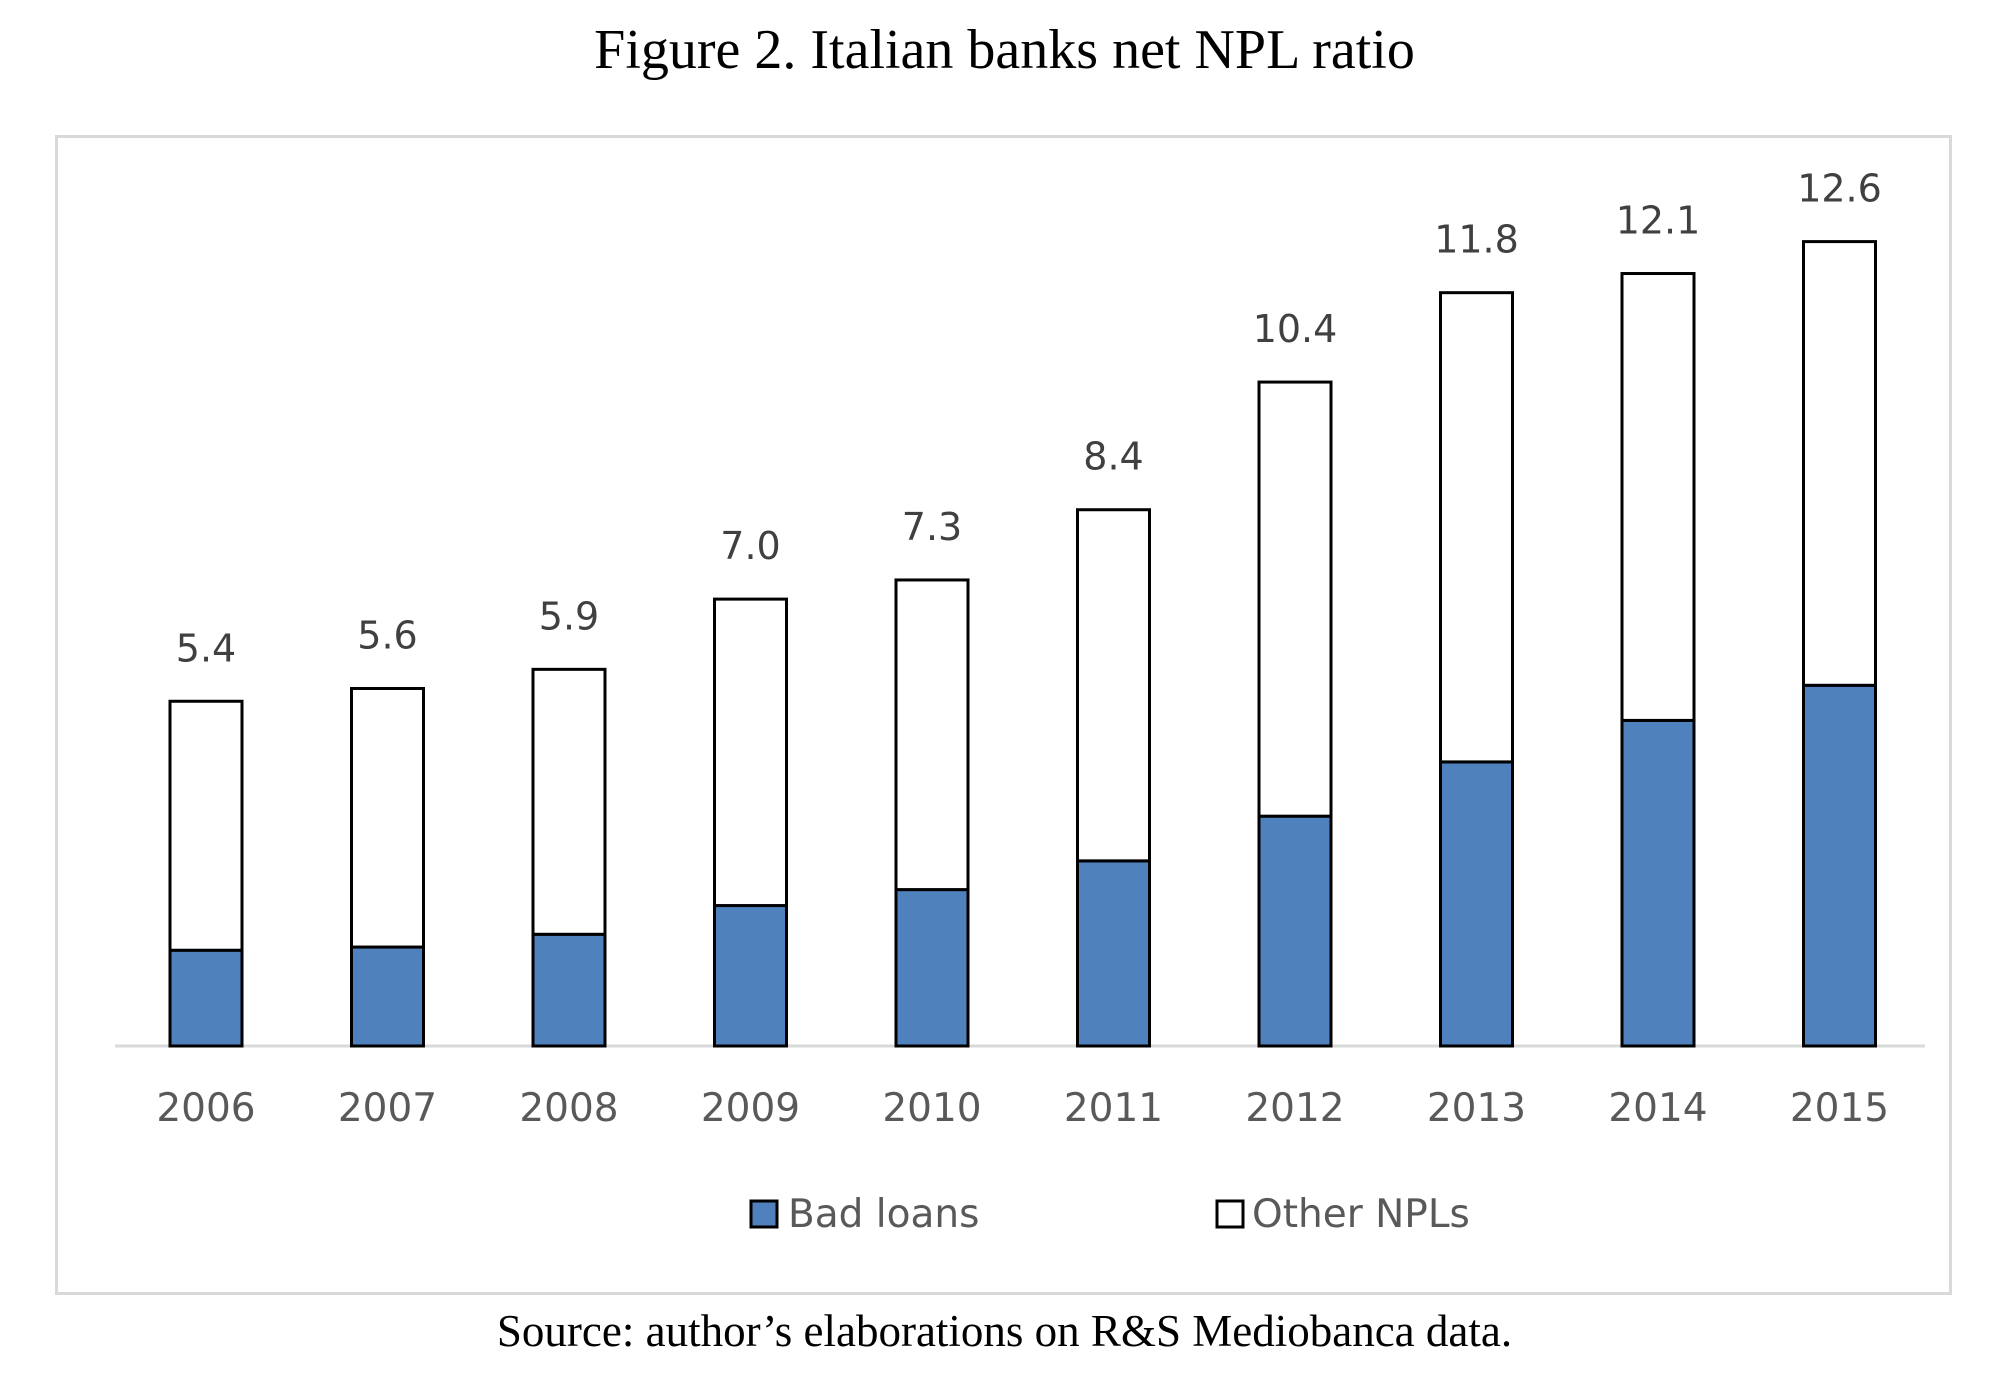 This screenshot has width=2009, height=1377. What do you see at coordinates (1113, 457) in the screenshot?
I see `total-label-2011: 8.4` at bounding box center [1113, 457].